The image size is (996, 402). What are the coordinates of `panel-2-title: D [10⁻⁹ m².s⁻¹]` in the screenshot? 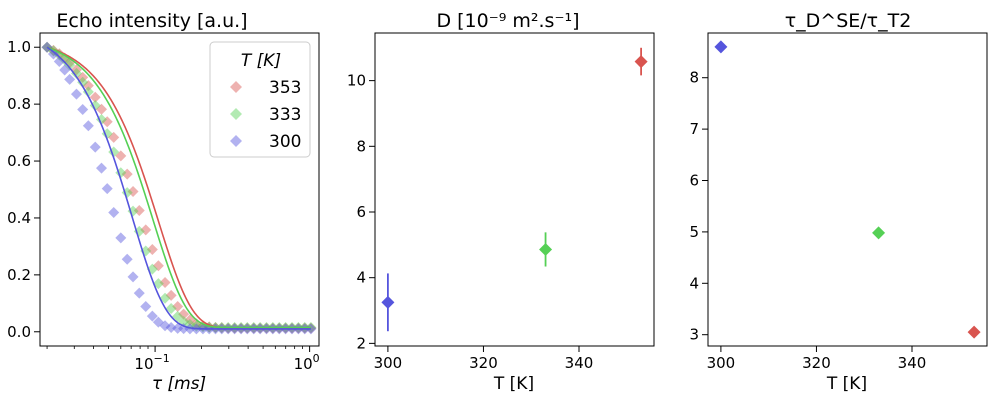 It's located at (507, 21).